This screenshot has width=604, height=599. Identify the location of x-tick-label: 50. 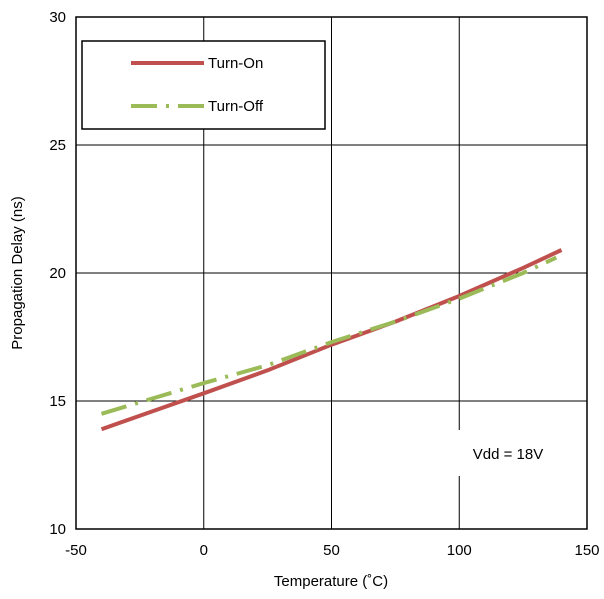
(331, 550).